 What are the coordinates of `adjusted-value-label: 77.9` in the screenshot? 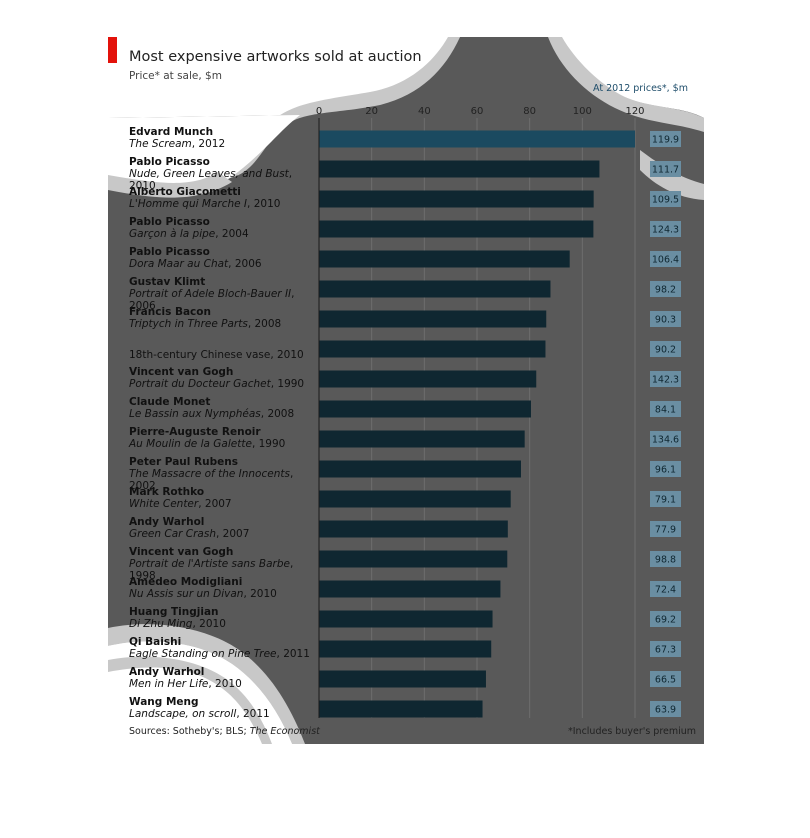 It's located at (665, 530).